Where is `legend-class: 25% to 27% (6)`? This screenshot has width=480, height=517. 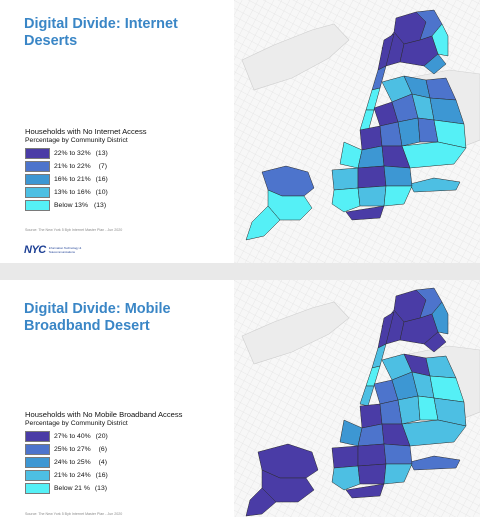
legend-class: 25% to 27% (6) is located at coordinates (125, 449).